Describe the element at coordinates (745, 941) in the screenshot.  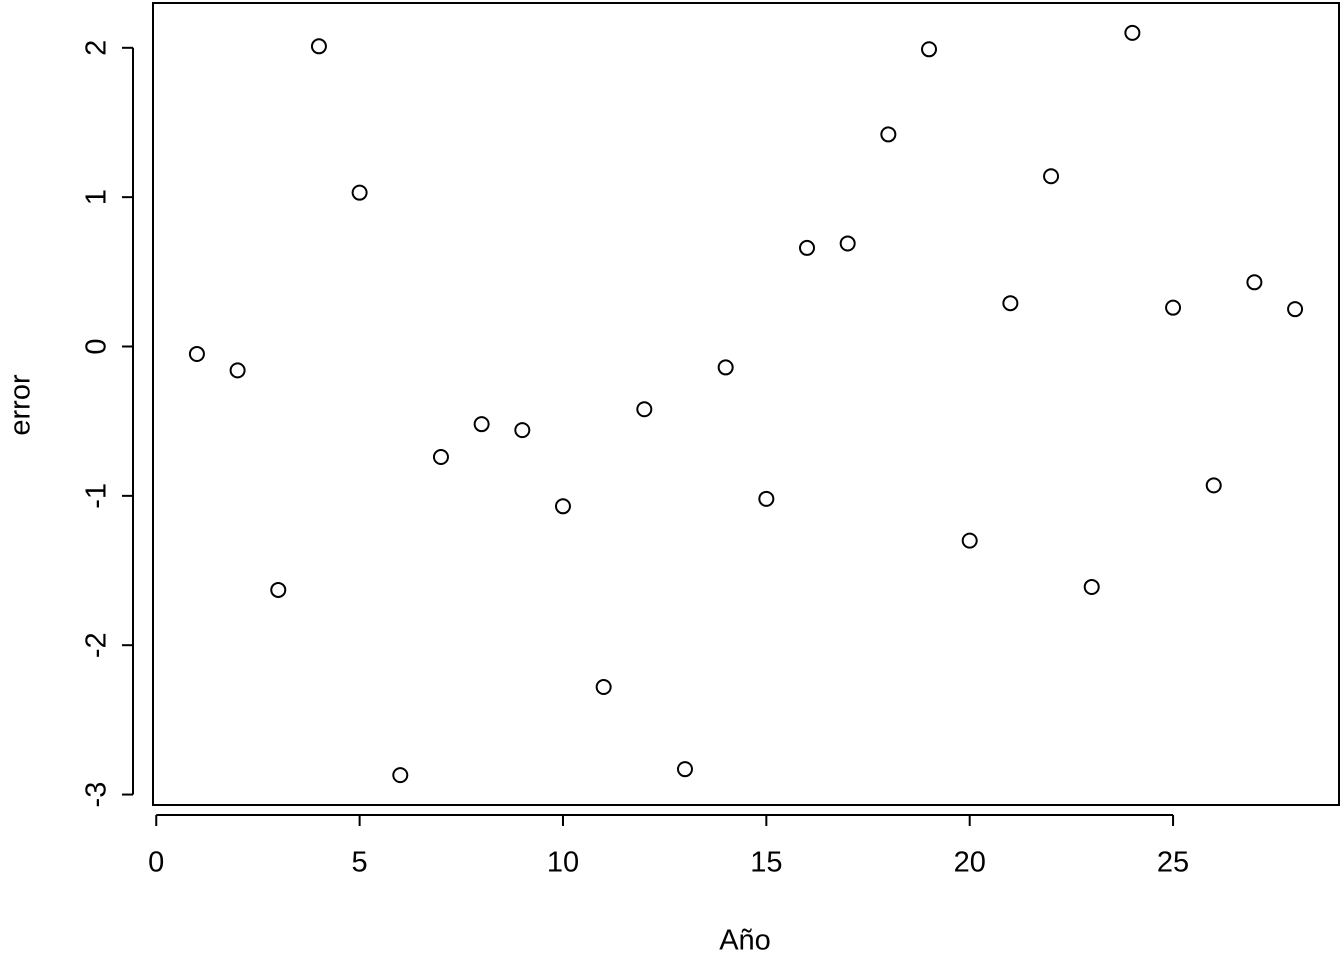
I see `x-axis-title: Año` at that location.